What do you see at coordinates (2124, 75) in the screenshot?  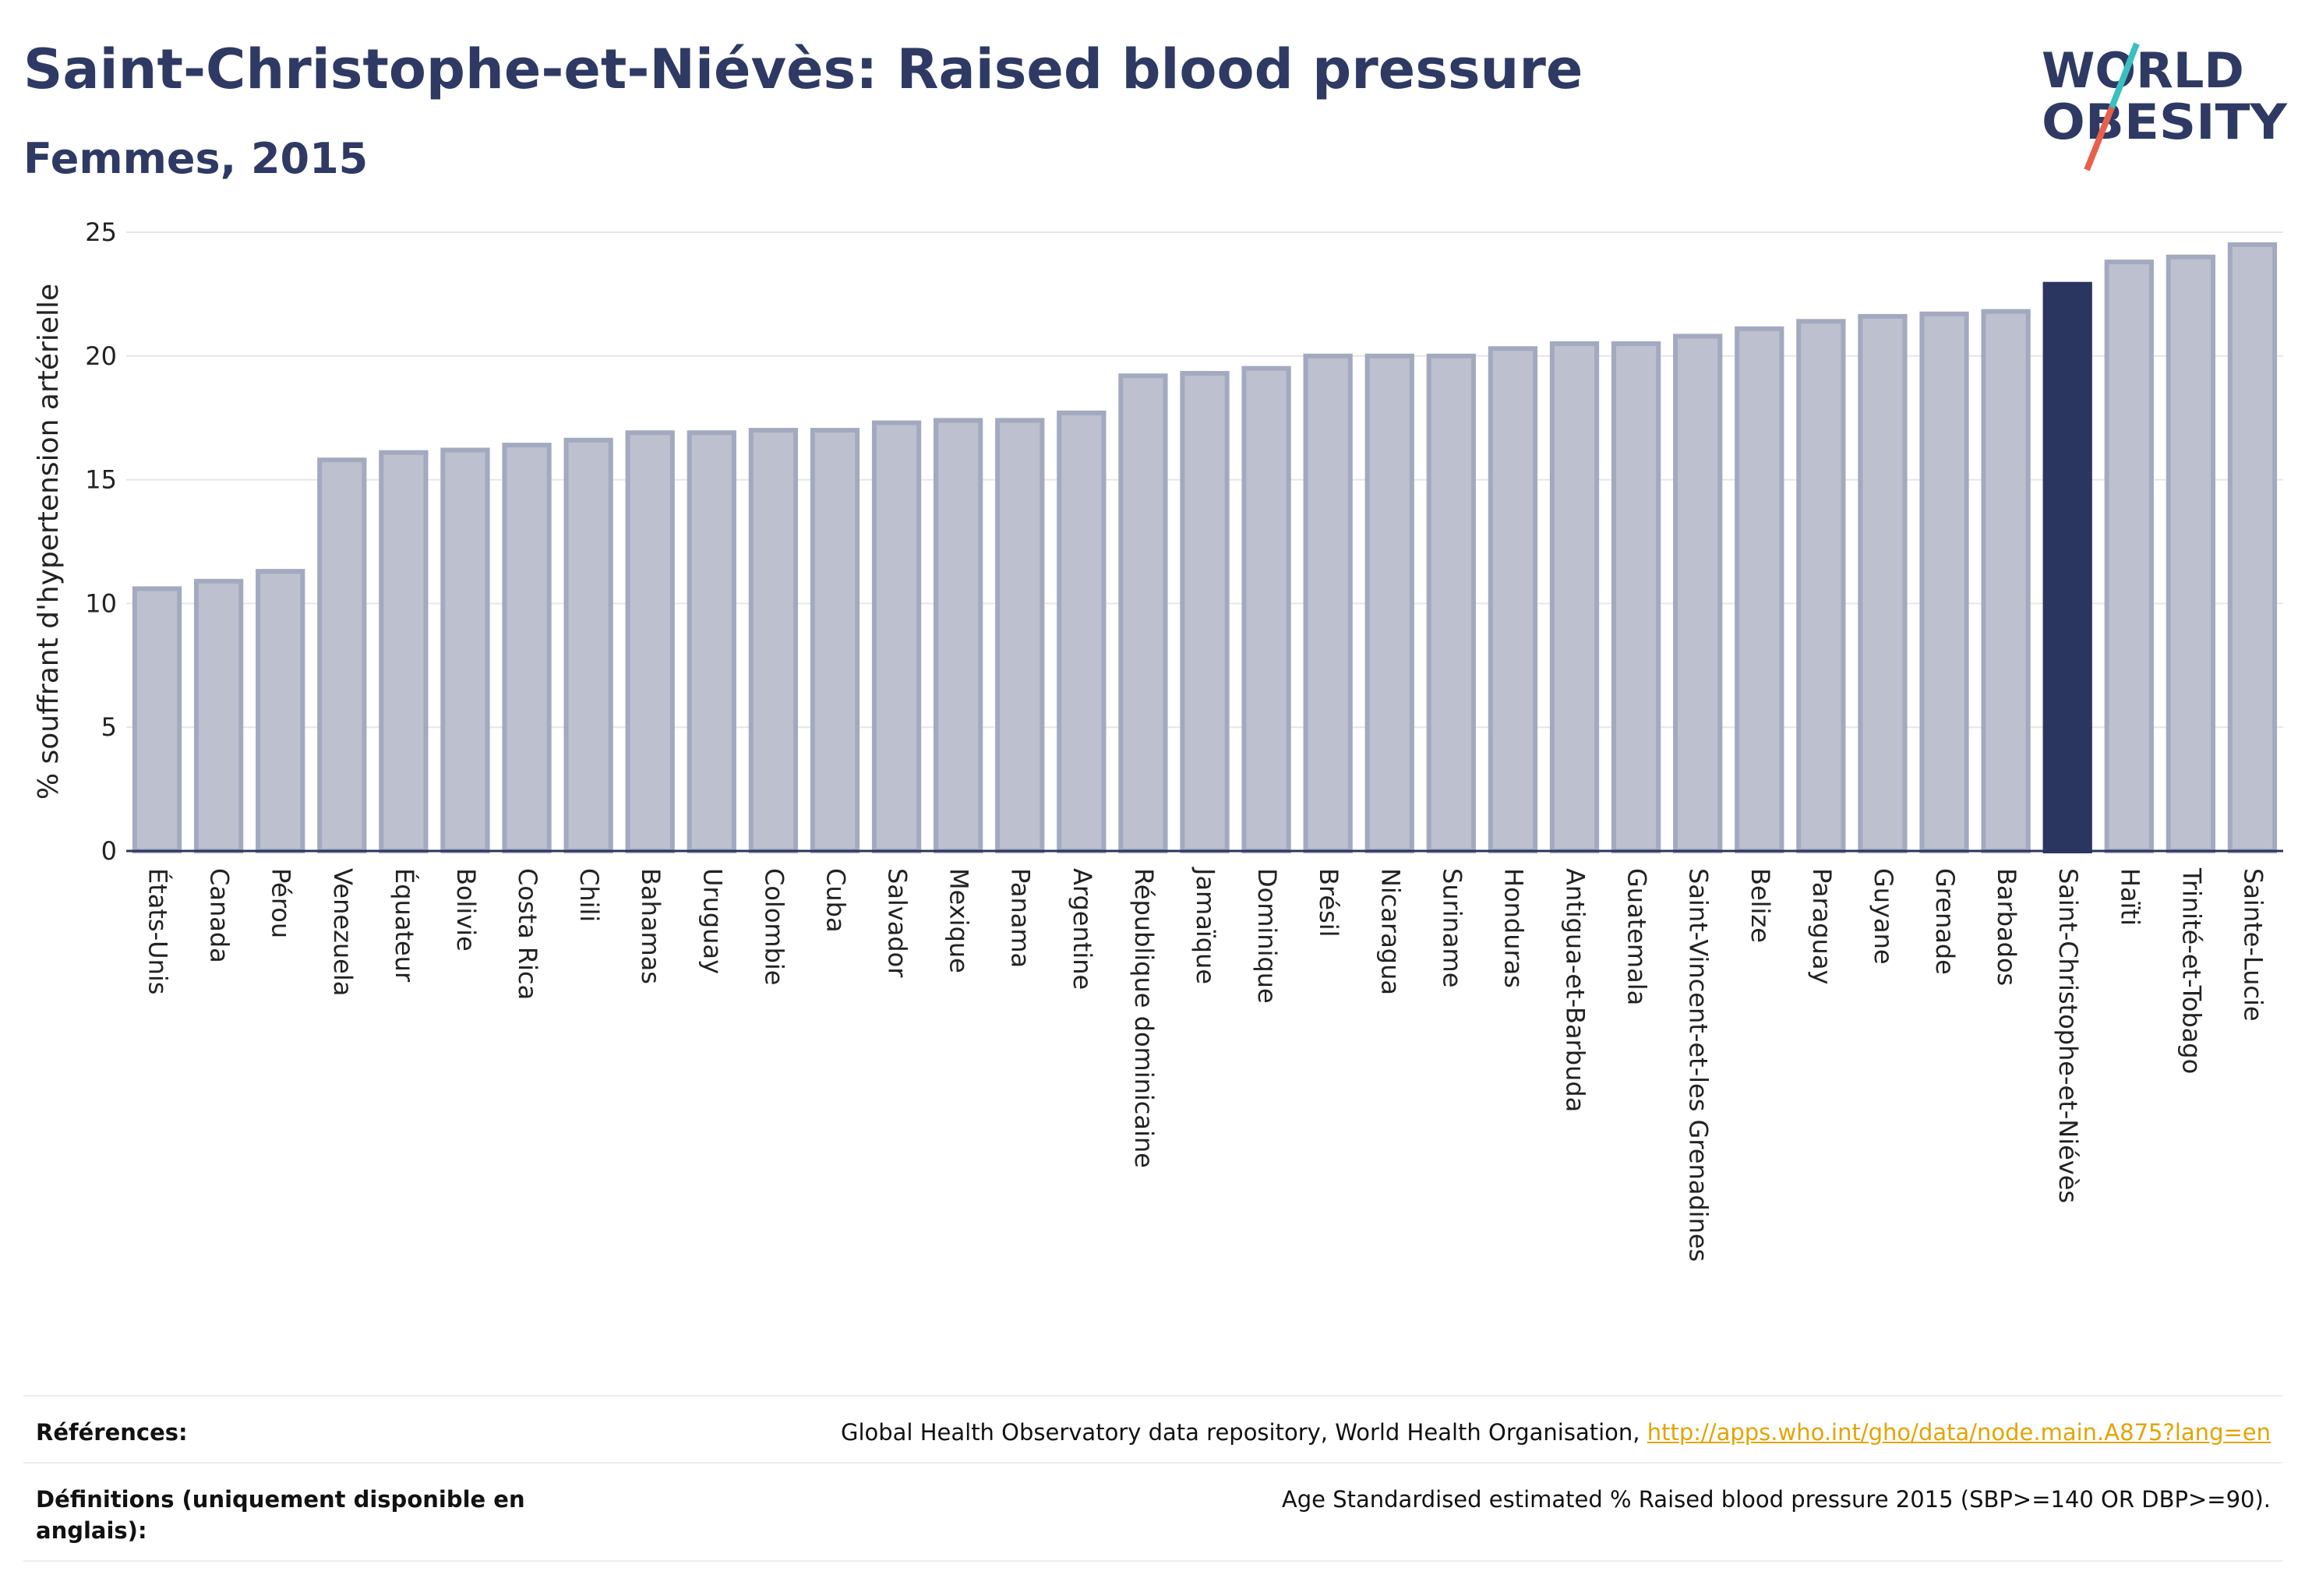 I see `logo-slash-upper` at bounding box center [2124, 75].